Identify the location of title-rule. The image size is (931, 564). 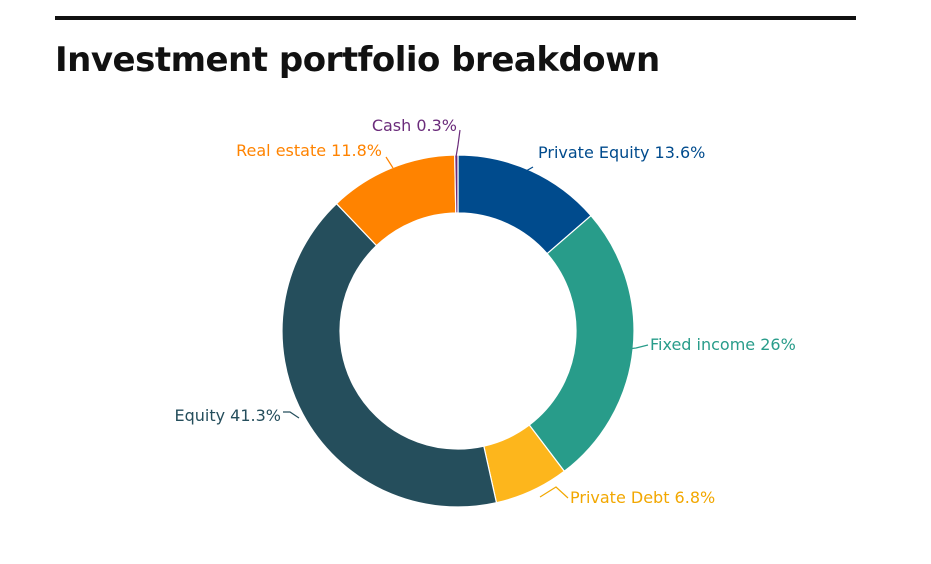
(455, 18).